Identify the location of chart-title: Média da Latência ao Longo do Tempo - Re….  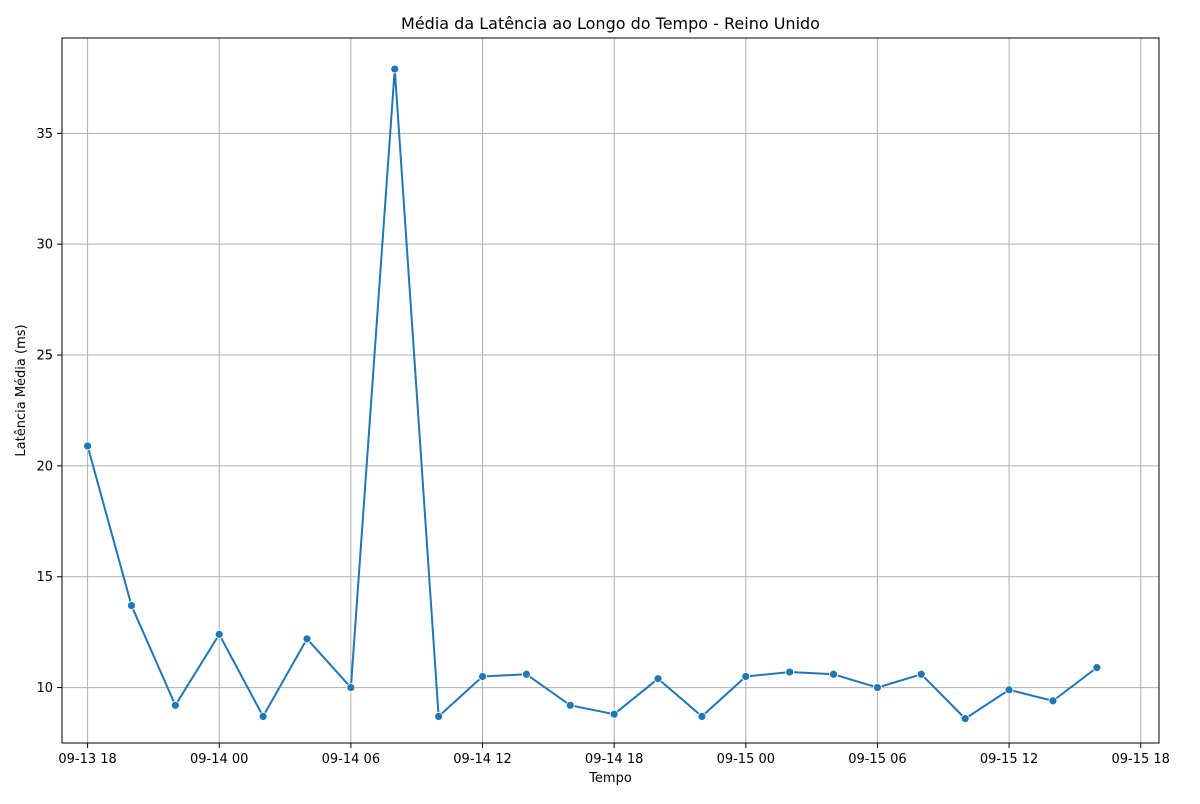
(610, 23).